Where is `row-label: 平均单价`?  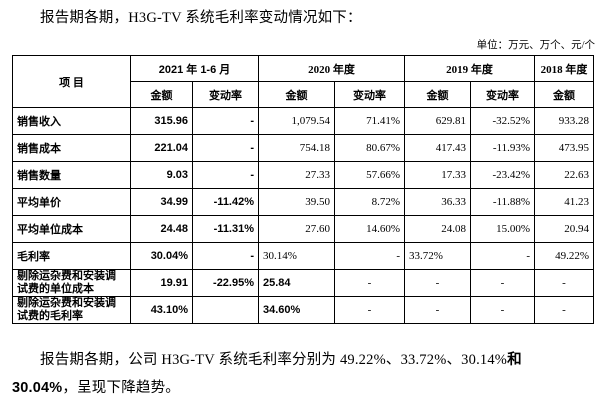 row-label: 平均单价 is located at coordinates (71, 202).